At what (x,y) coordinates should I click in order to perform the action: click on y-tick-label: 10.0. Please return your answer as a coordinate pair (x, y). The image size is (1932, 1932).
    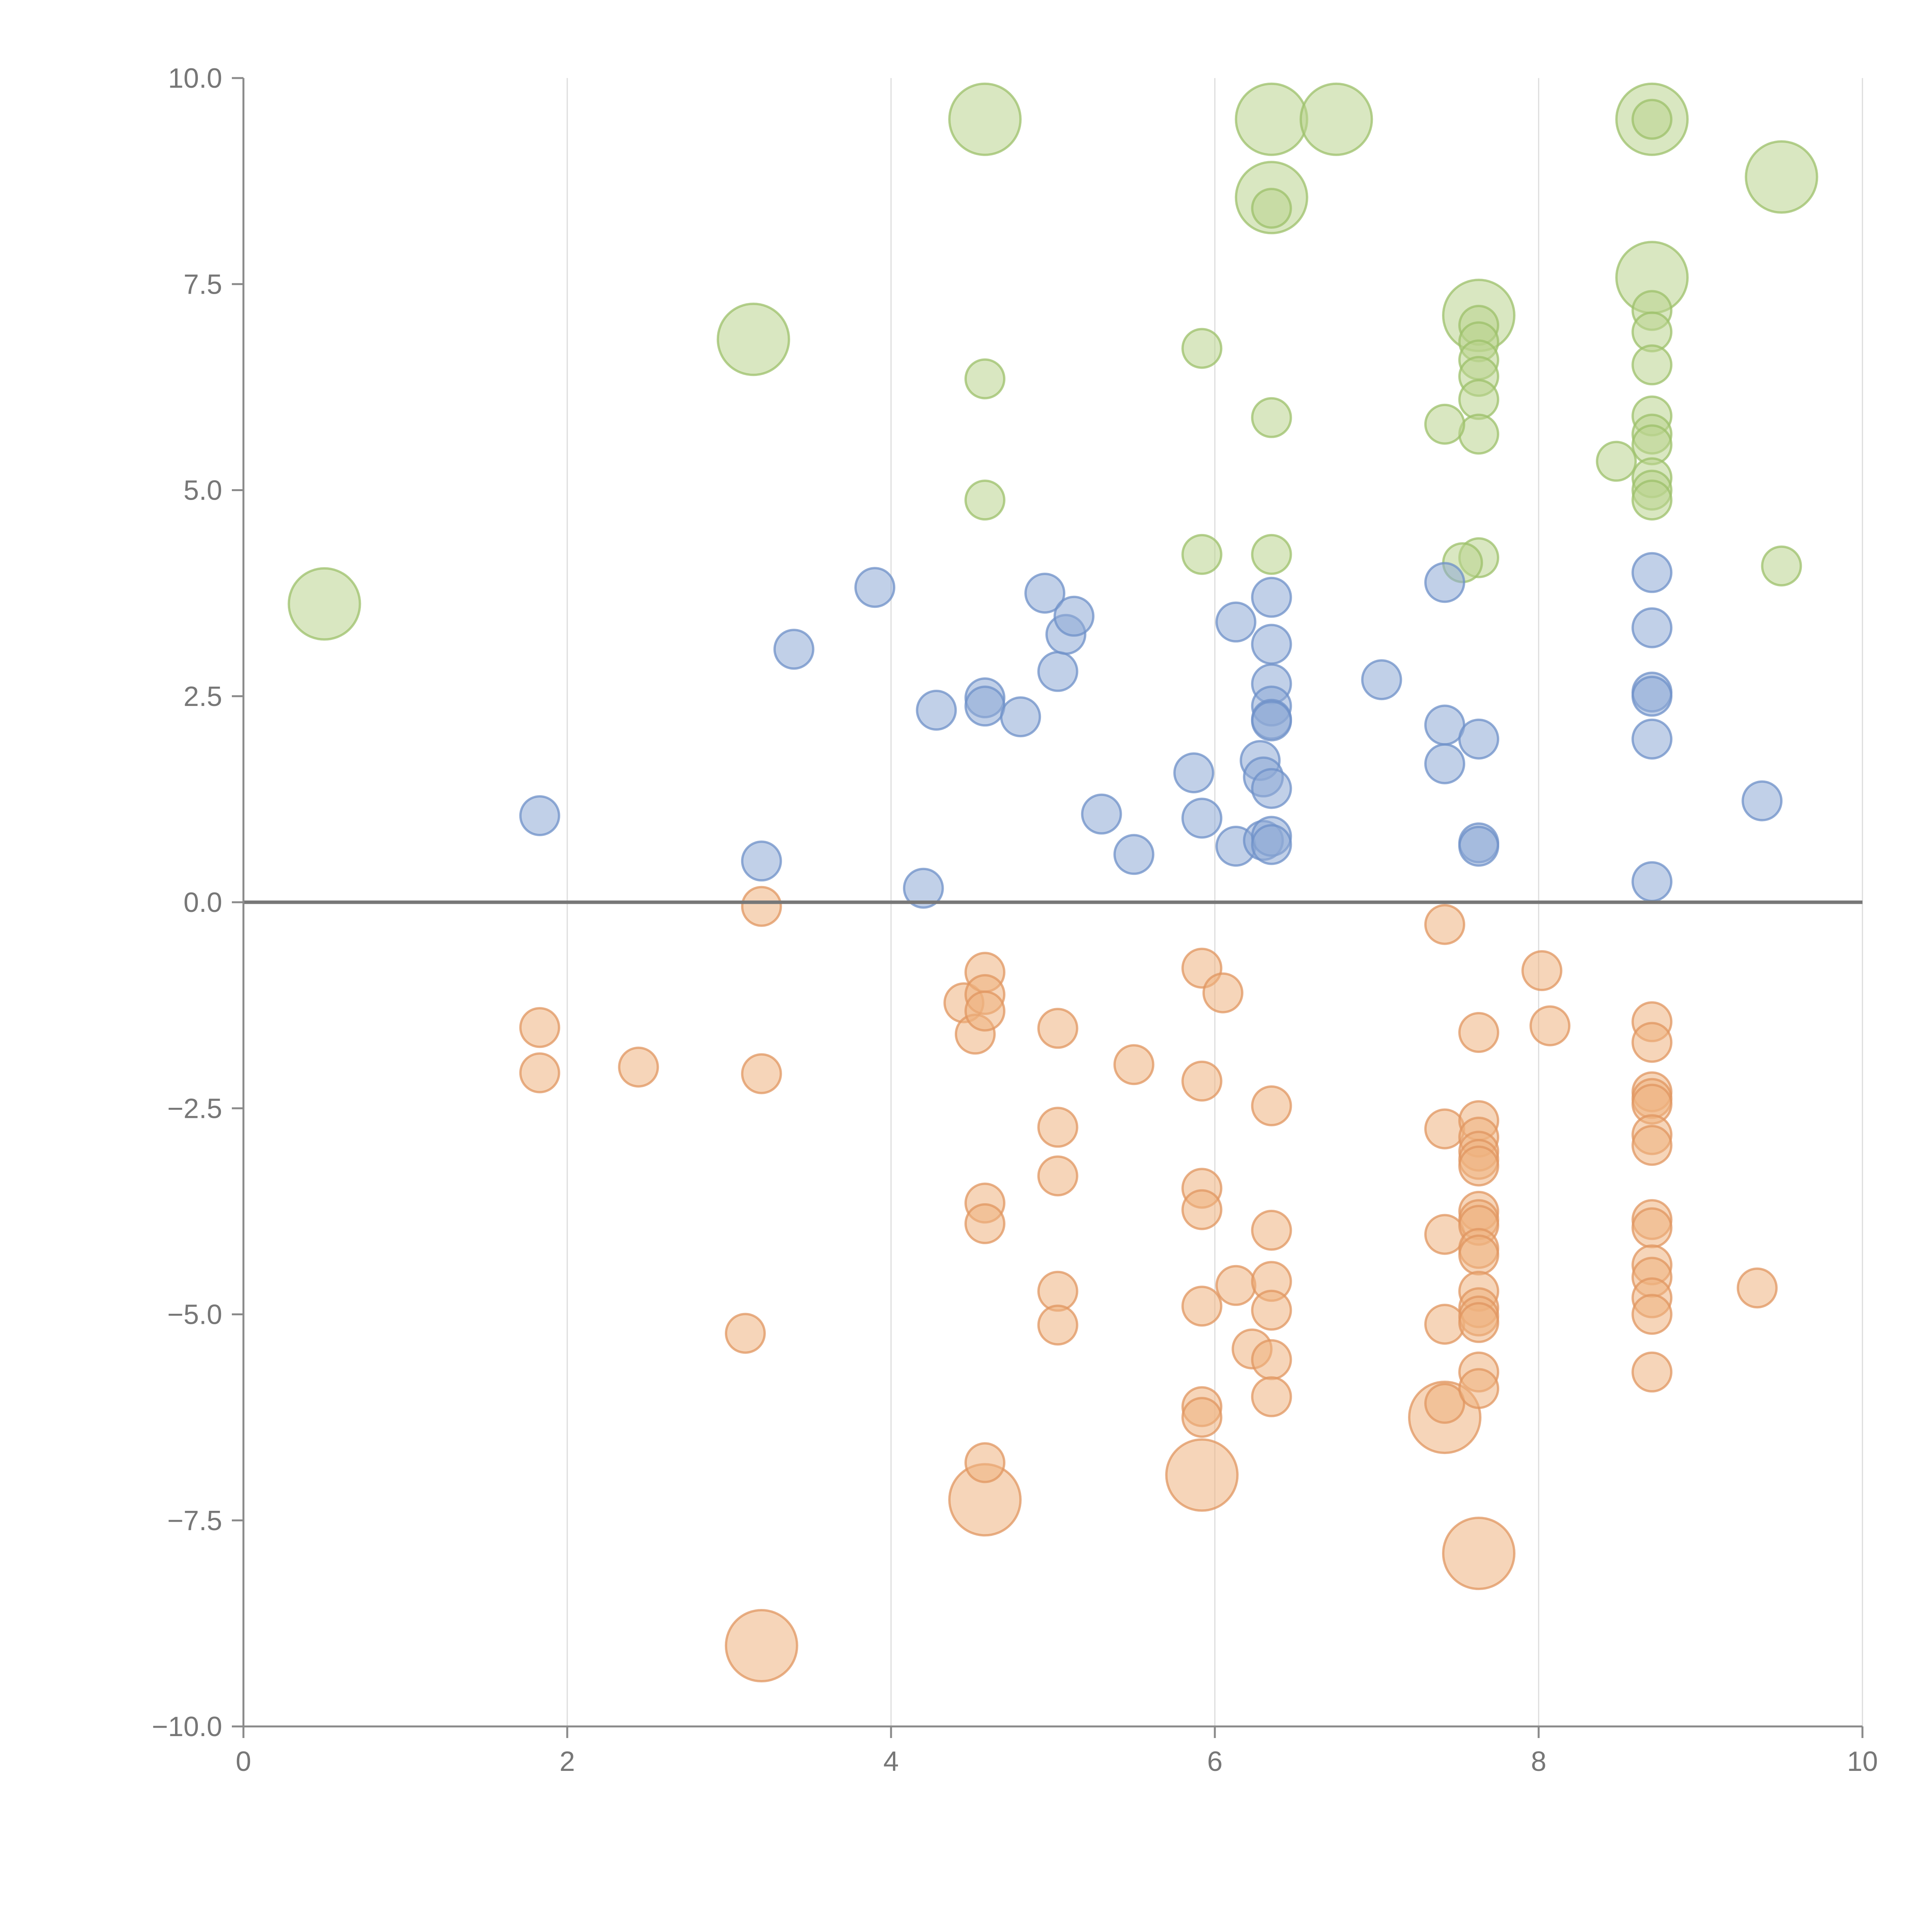
    Looking at the image, I should click on (195, 78).